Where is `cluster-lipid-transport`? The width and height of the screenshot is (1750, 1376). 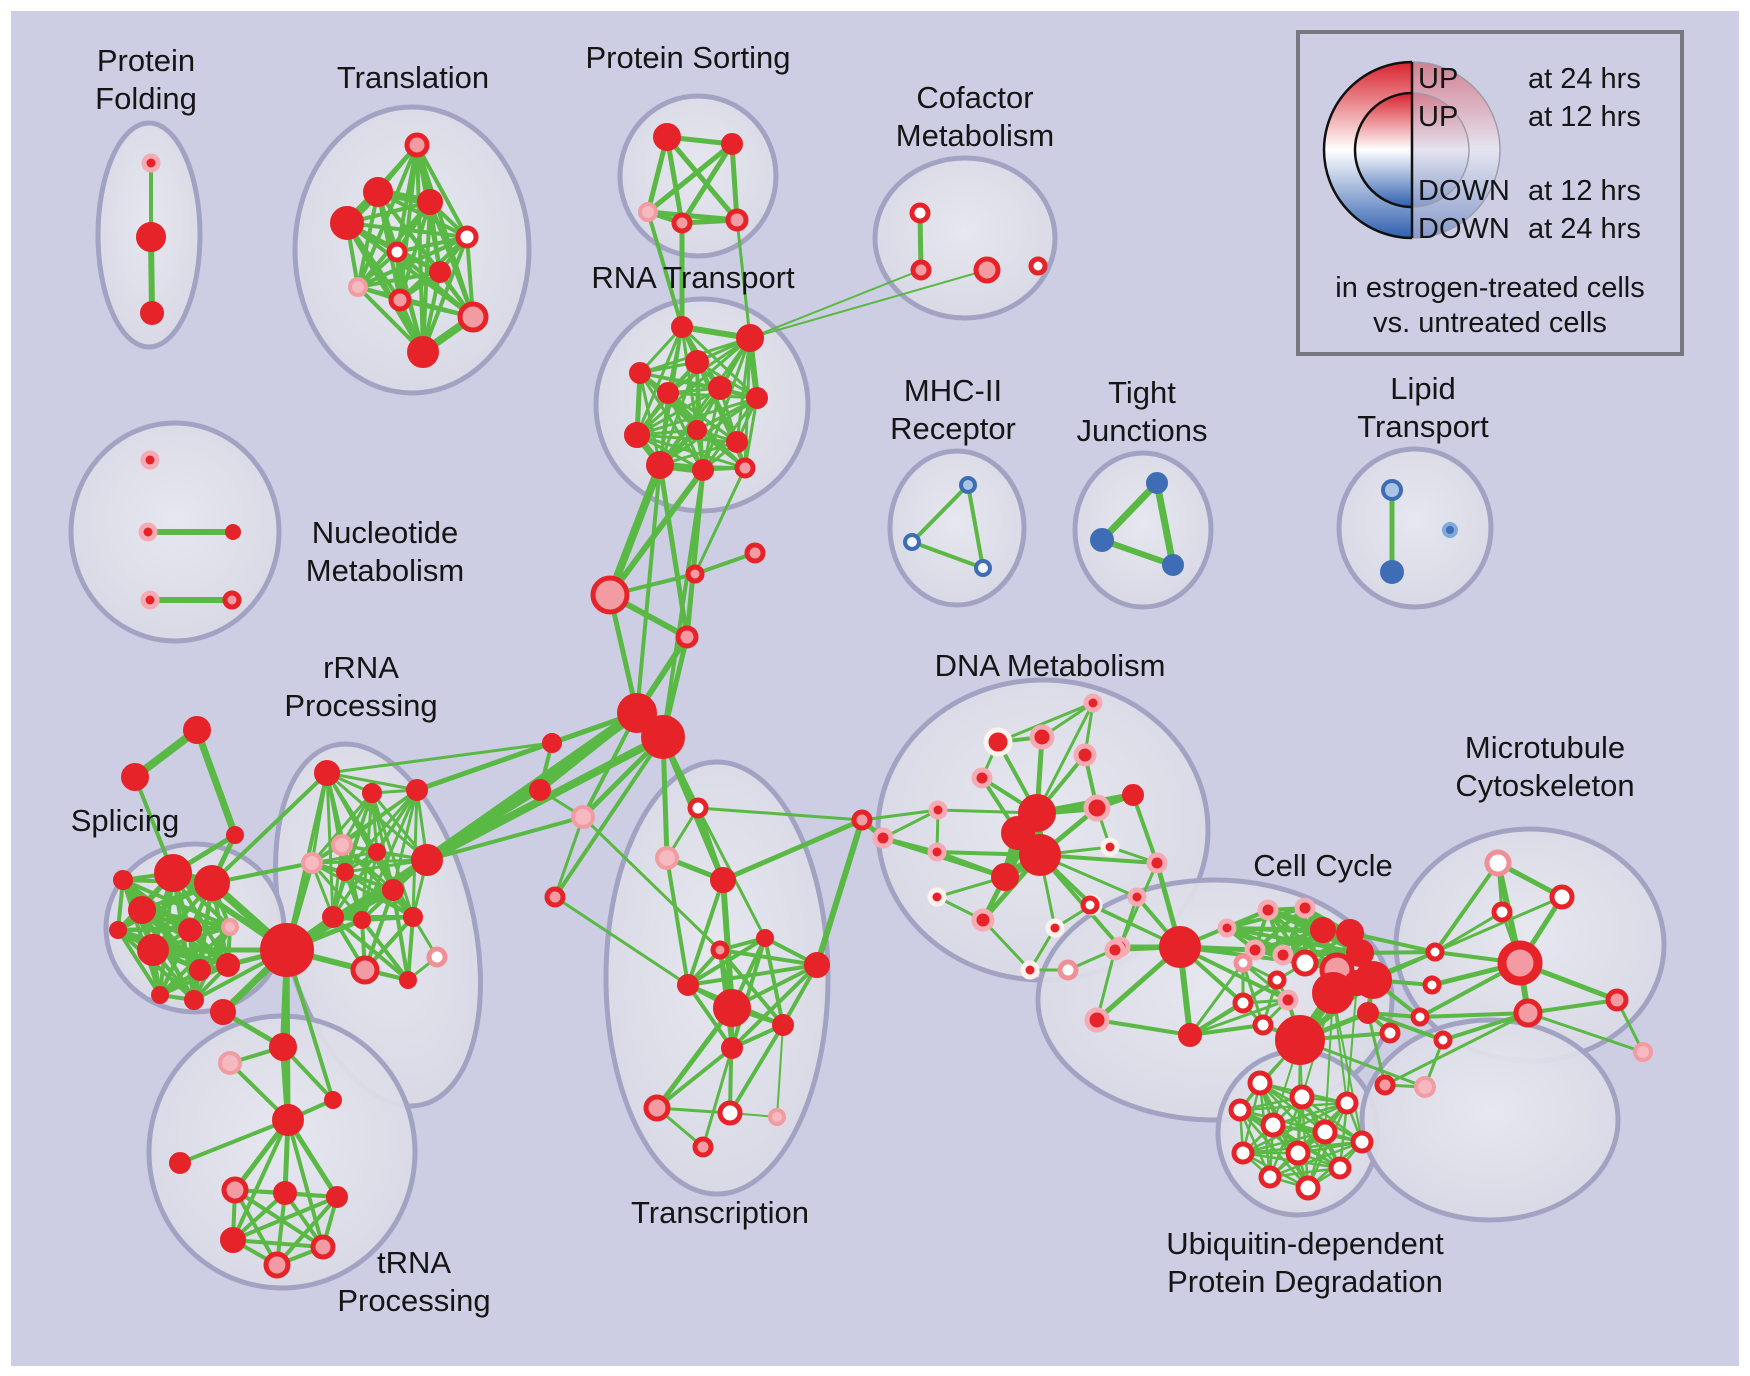
cluster-lipid-transport is located at coordinates (1415, 528).